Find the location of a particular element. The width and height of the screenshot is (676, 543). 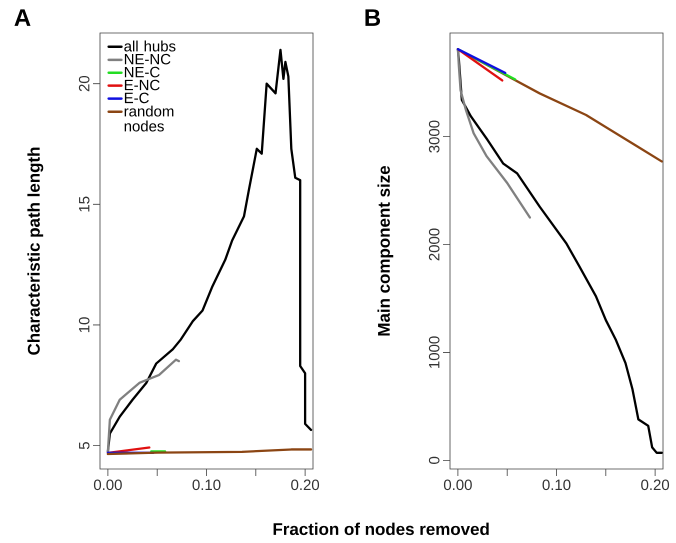

chart-title: A is located at coordinates (22, 17).